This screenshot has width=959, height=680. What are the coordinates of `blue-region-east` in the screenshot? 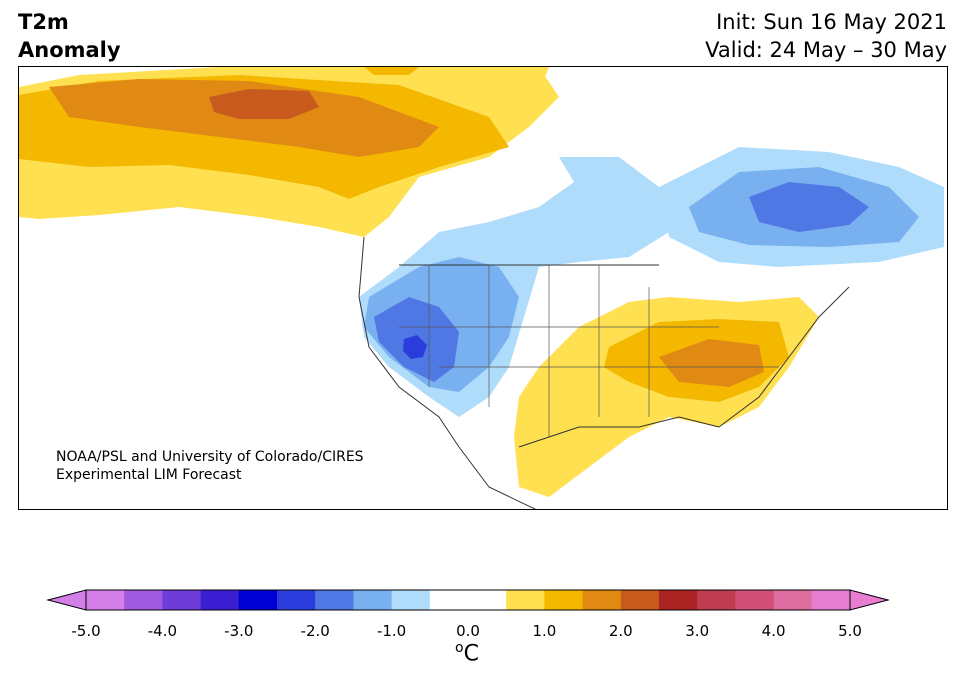 It's located at (809, 207).